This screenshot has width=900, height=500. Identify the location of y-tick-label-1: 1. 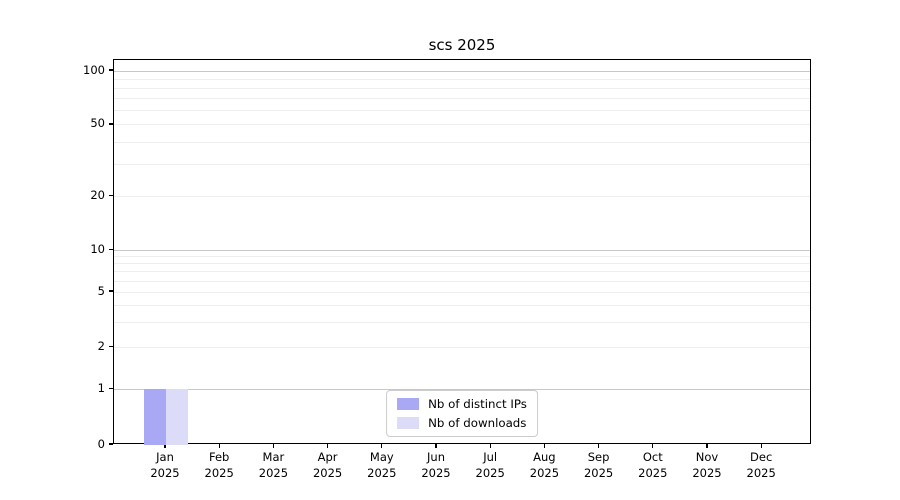
(101, 387).